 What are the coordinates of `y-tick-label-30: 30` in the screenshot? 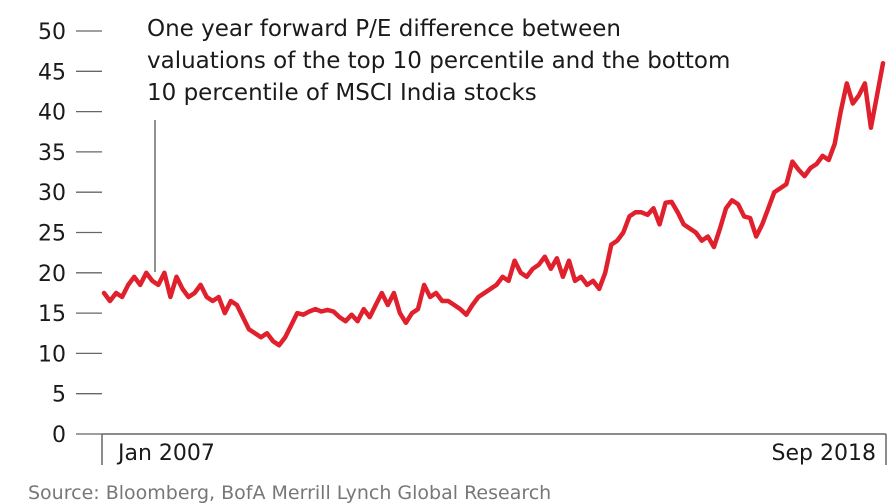 It's located at (52, 193).